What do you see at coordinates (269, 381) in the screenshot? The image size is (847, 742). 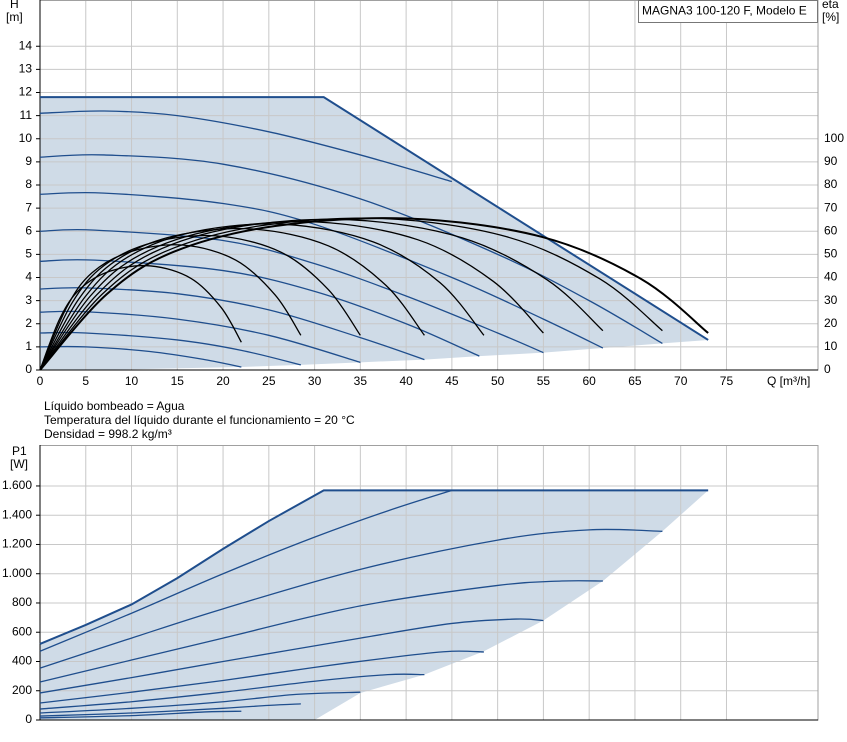 I see `x-tick-label: 25` at bounding box center [269, 381].